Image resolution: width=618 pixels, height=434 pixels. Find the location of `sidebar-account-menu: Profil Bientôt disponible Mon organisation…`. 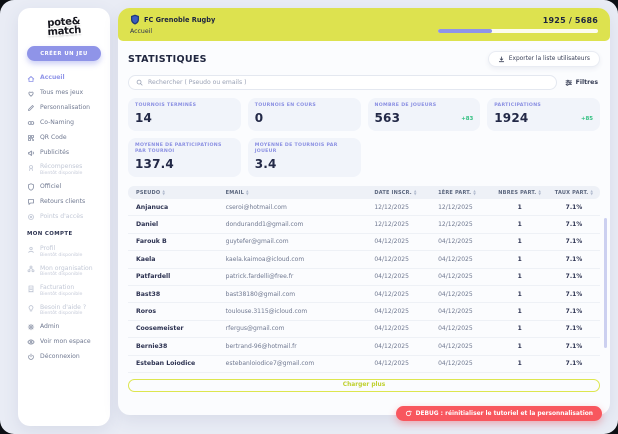

sidebar-account-menu: Profil Bientôt disponible Mon organisation… is located at coordinates (64, 302).